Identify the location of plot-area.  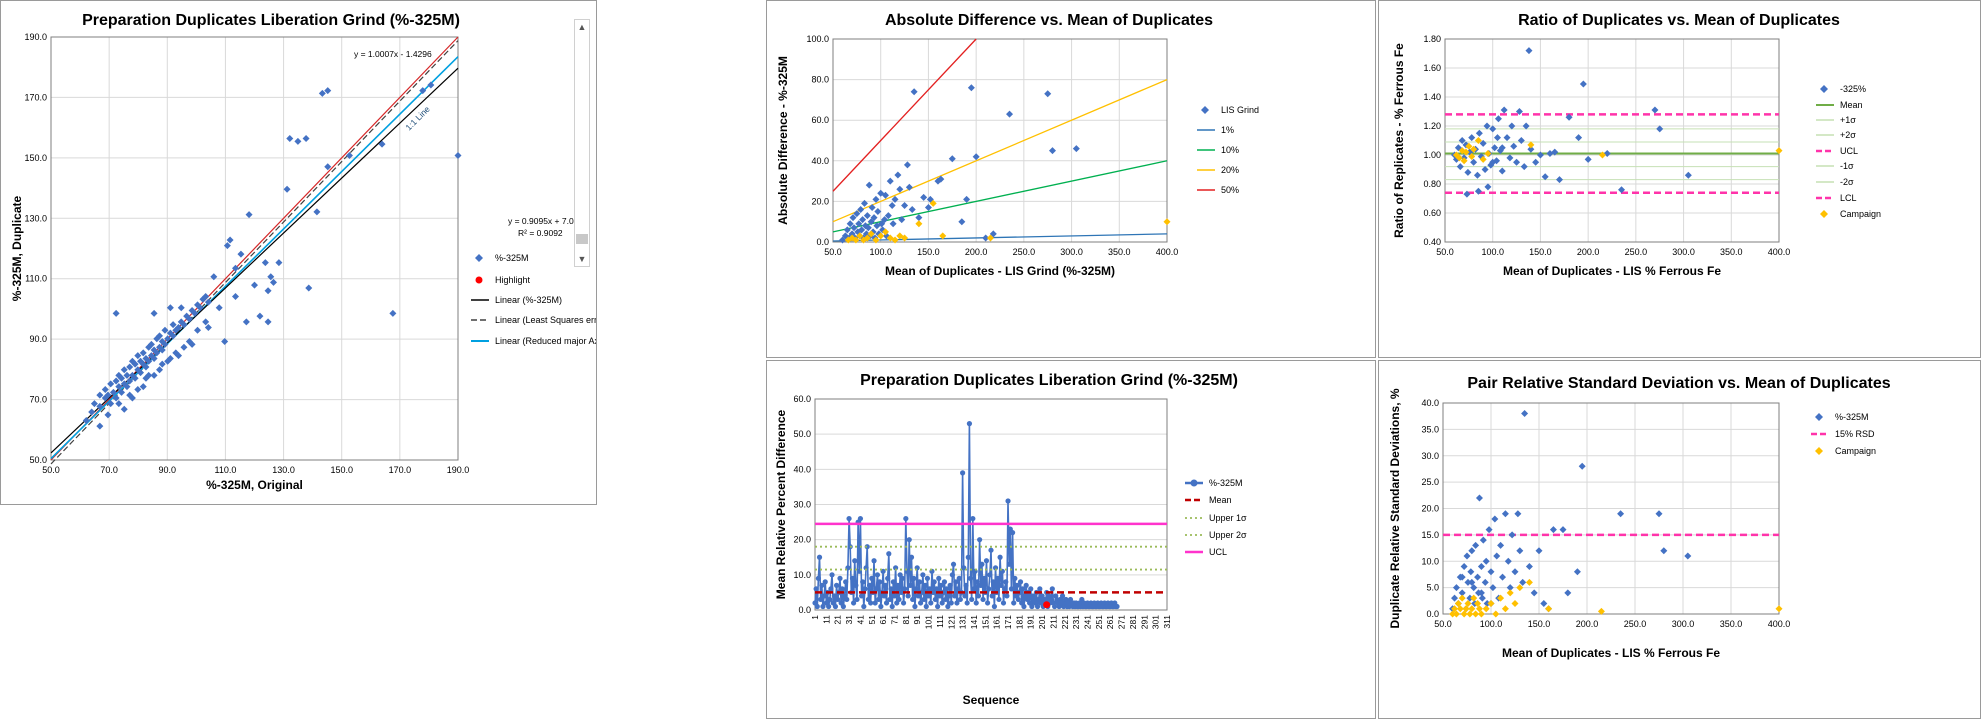
(1612, 140).